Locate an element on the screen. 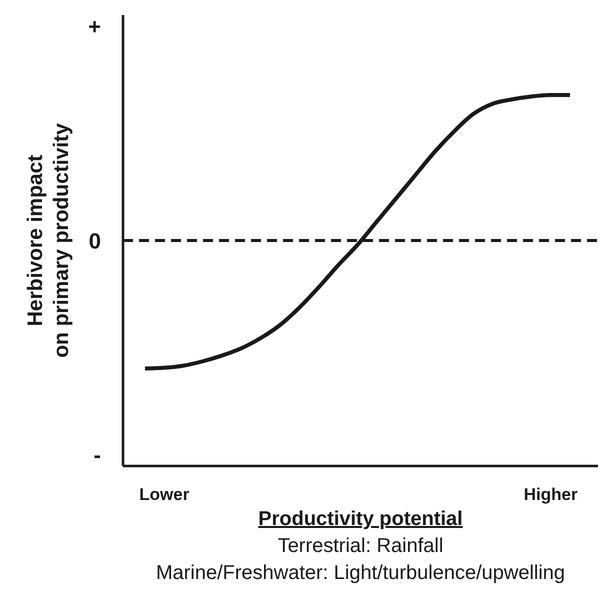  x-axis-title: Productivity potential is located at coordinates (360, 519).